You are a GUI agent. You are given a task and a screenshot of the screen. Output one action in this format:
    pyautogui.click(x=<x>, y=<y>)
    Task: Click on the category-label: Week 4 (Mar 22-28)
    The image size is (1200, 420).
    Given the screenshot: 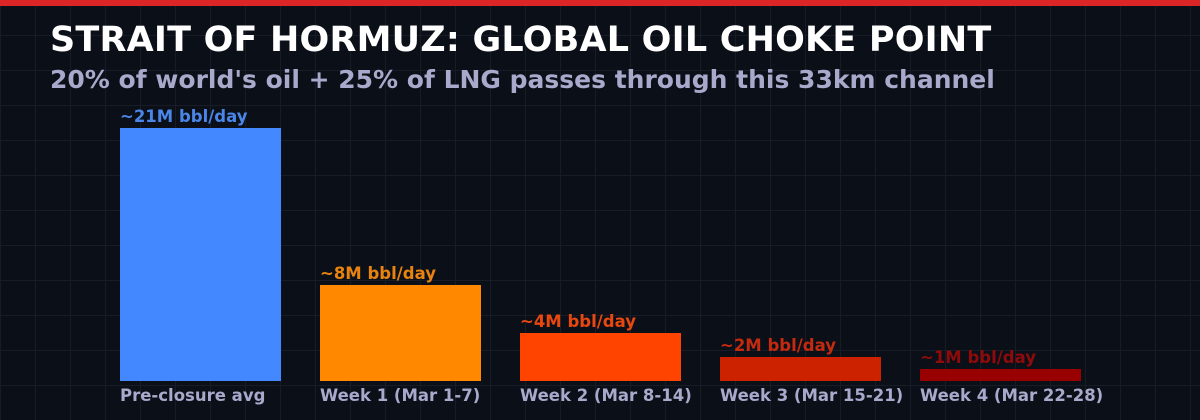 What is the action you would take?
    pyautogui.click(x=1012, y=395)
    